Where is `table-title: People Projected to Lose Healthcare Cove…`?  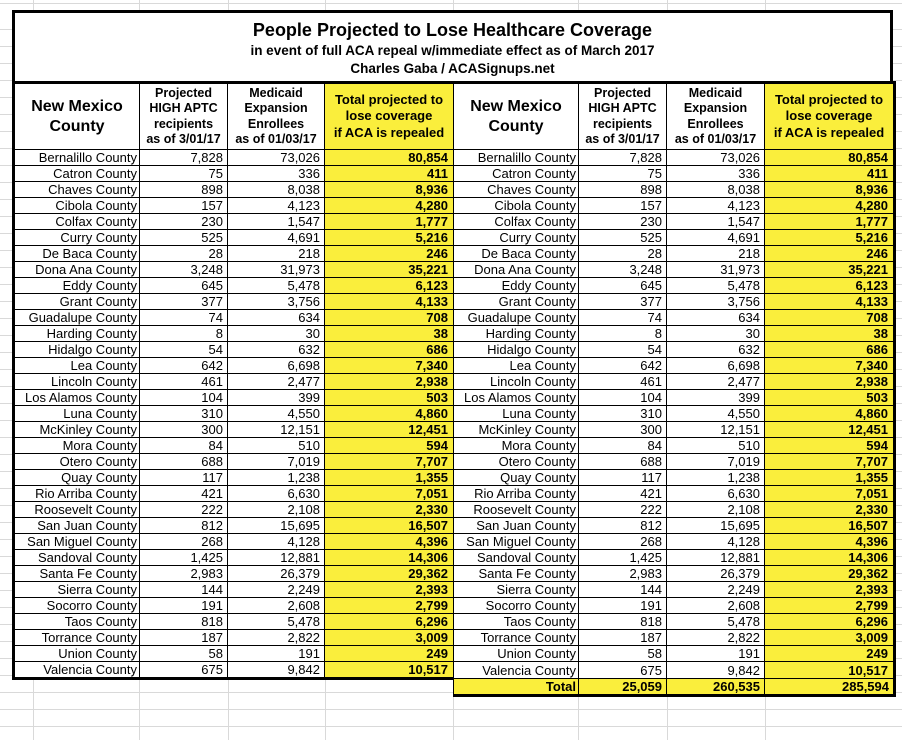
table-title: People Projected to Lose Healthcare Cove… is located at coordinates (452, 30).